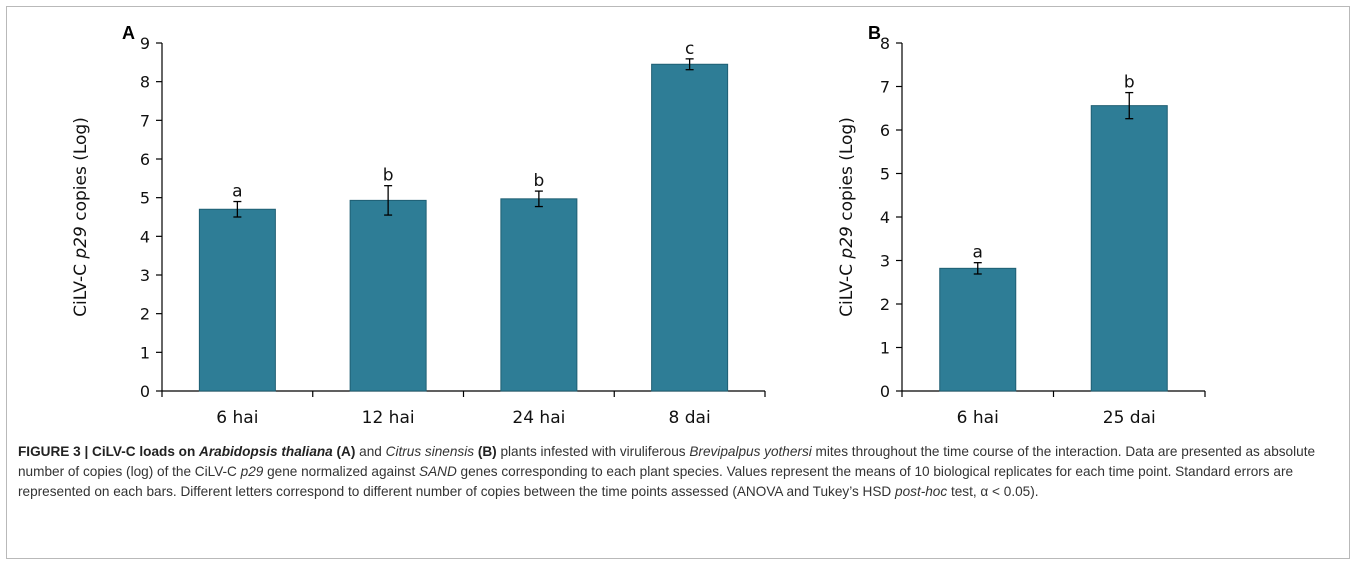  Describe the element at coordinates (487, 451) in the screenshot. I see `caption-tag-b: (B)` at that location.